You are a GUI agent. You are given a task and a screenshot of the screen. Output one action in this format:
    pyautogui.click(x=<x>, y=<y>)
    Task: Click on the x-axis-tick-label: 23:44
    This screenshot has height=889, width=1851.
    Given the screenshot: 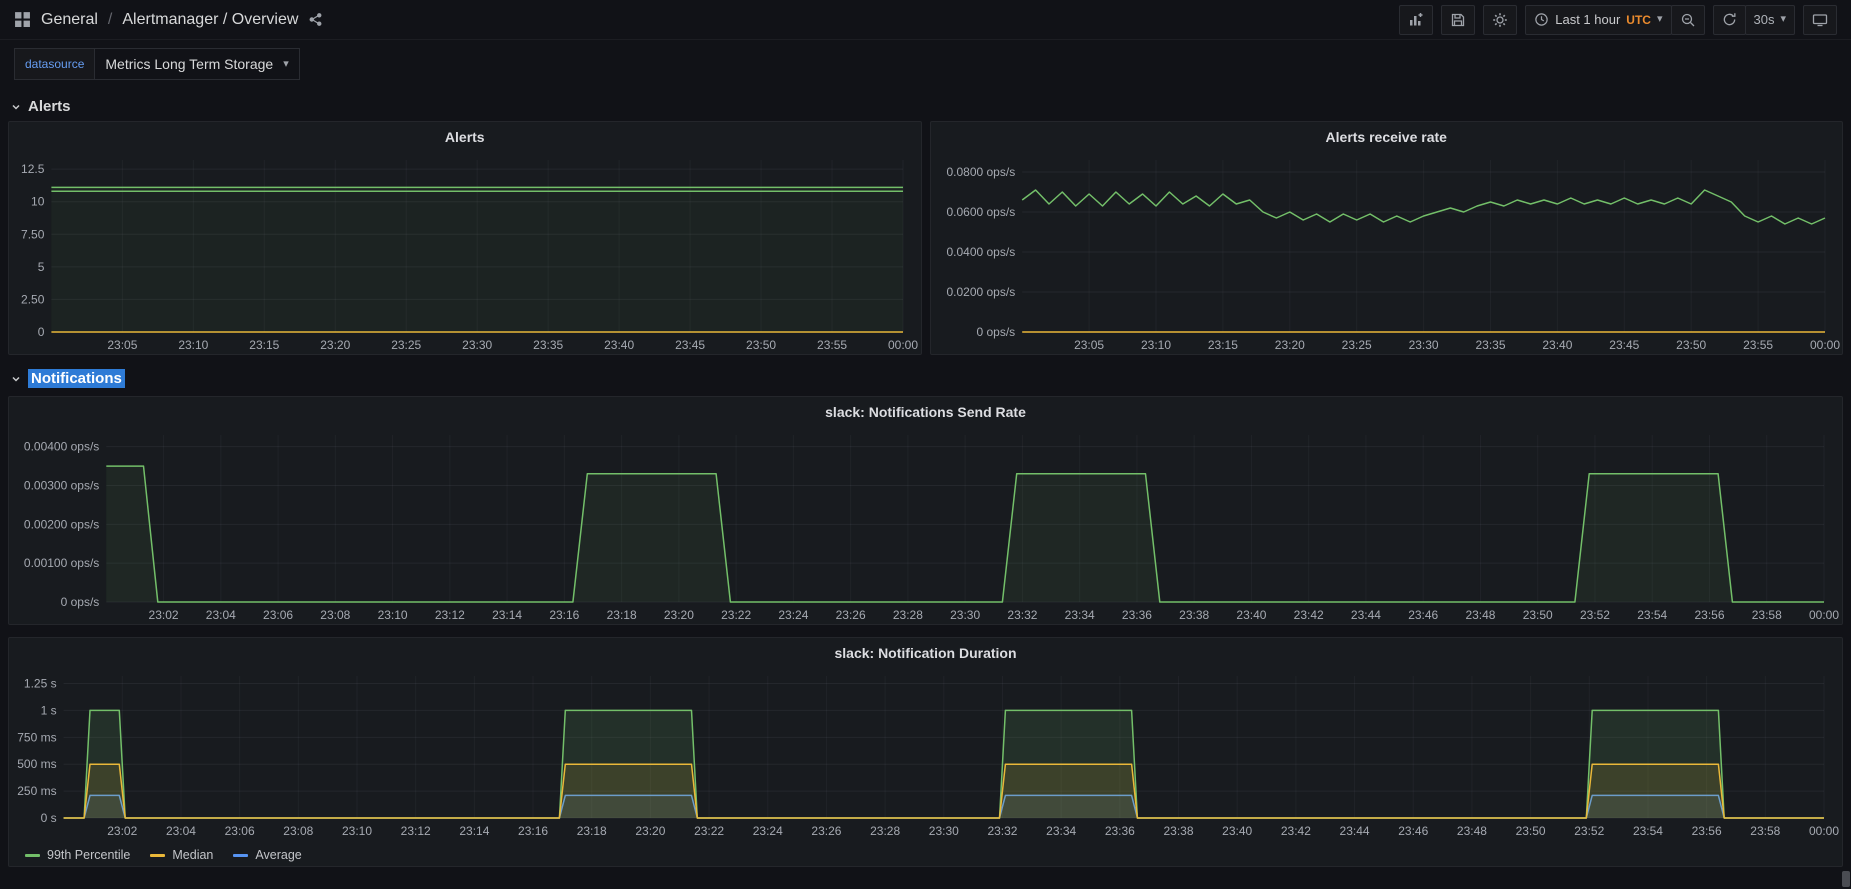 What is the action you would take?
    pyautogui.click(x=1355, y=831)
    